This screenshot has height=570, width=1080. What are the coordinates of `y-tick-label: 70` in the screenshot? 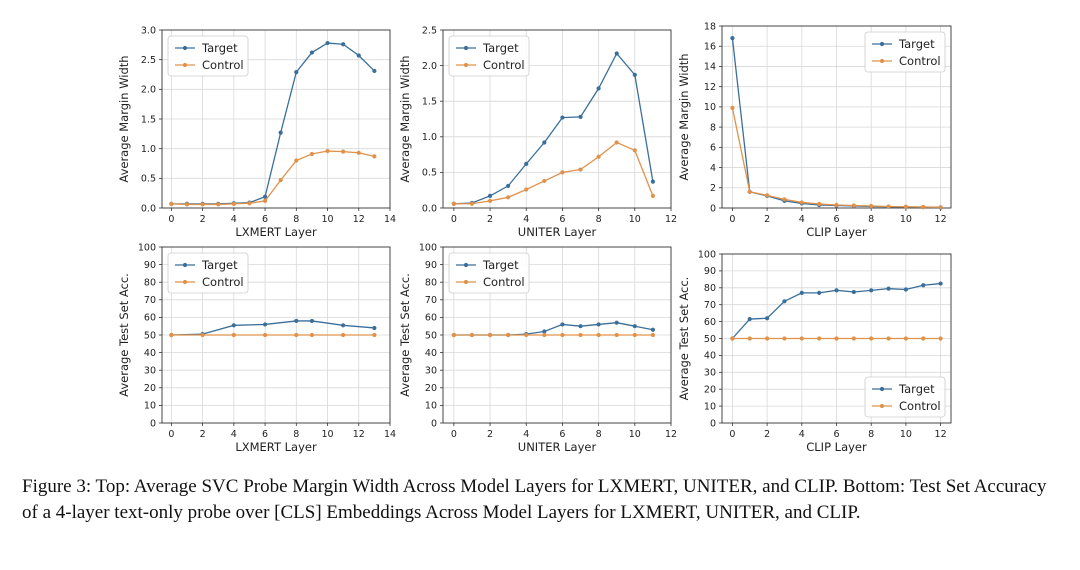 It's located at (150, 300).